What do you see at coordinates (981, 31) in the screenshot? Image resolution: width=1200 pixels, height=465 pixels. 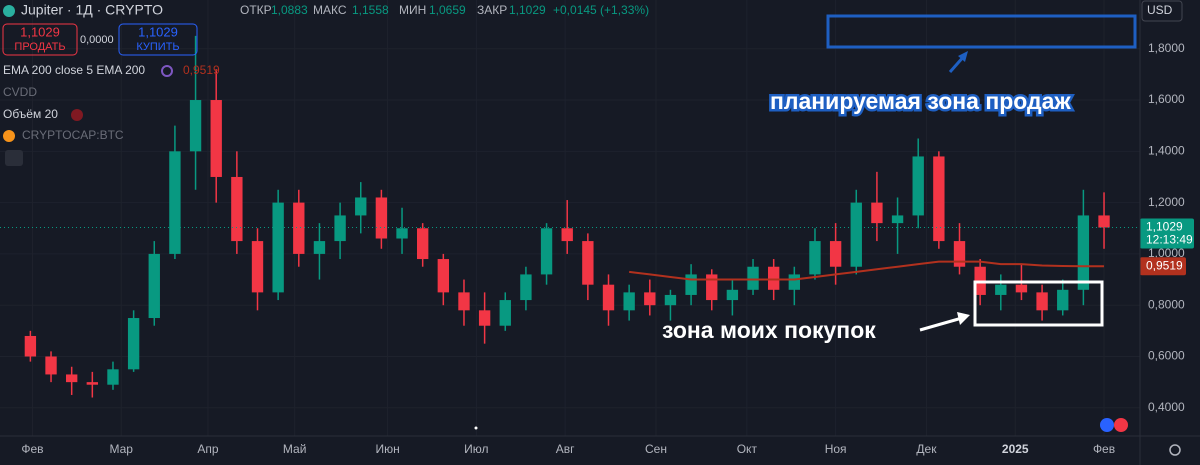 I see `sell-zone-box` at bounding box center [981, 31].